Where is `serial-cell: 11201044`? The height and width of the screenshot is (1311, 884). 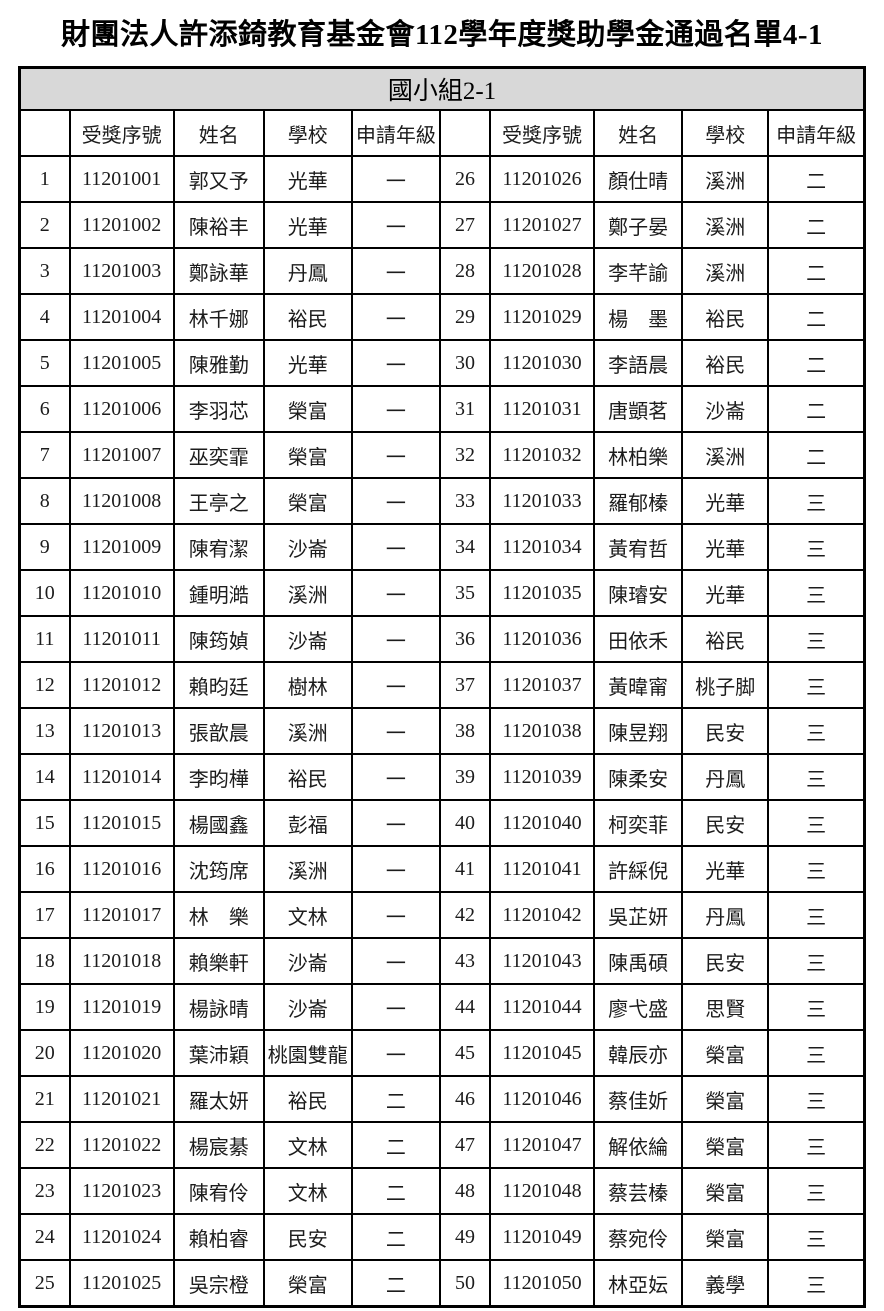
serial-cell: 11201044 is located at coordinates (542, 1007).